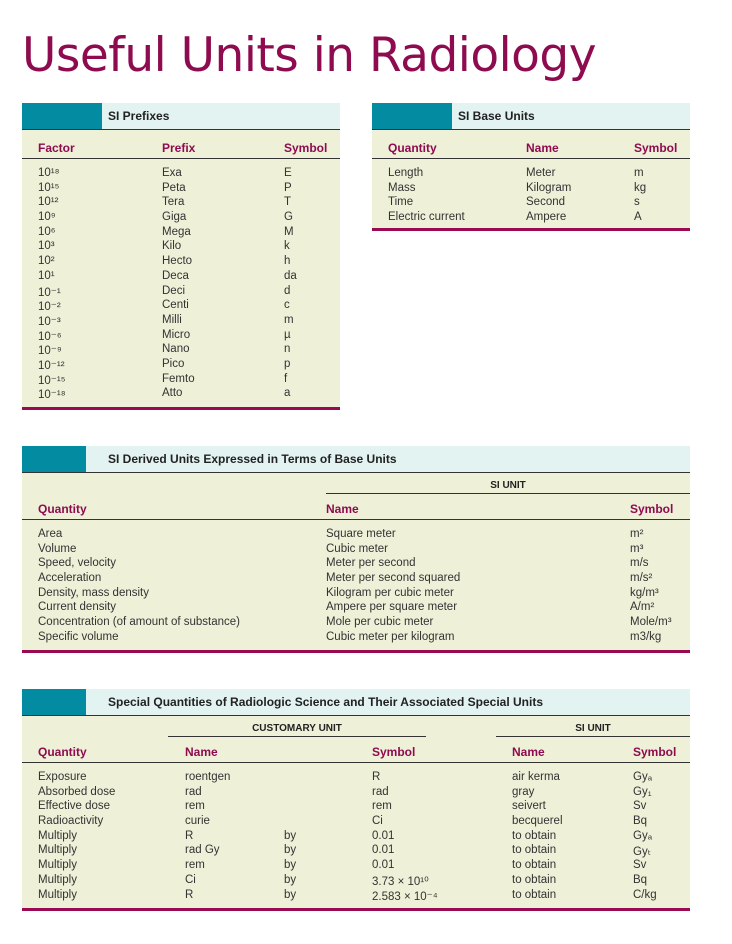  Describe the element at coordinates (208, 777) in the screenshot. I see `table-cell: roentgen` at that location.